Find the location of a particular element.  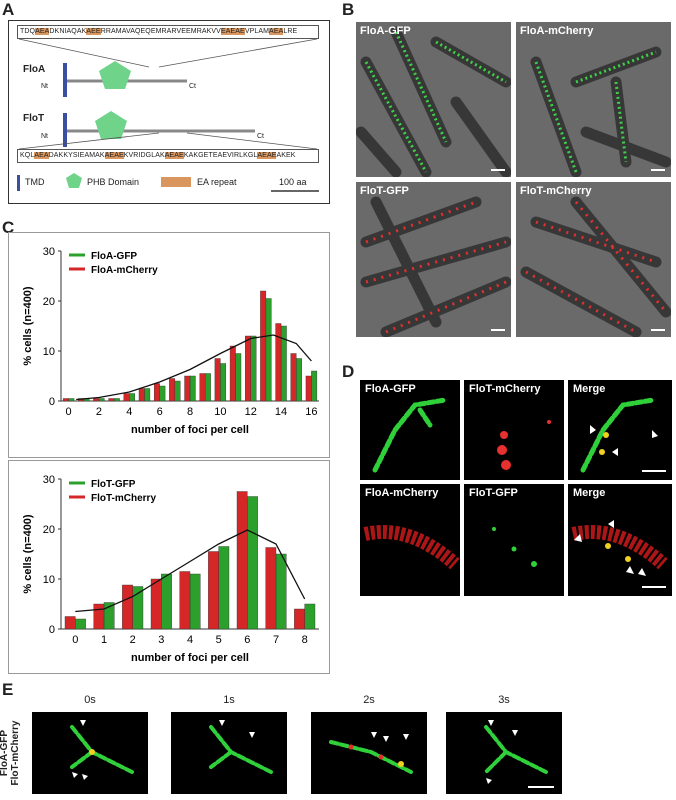

floa-phb-pentagon is located at coordinates (115, 75).